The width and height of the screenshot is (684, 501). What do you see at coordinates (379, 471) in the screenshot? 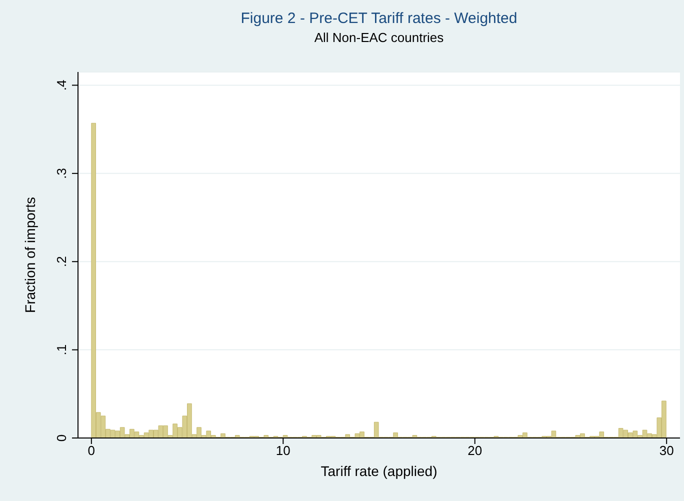
I see `x-axis-title: Tariff rate (applied)` at bounding box center [379, 471].